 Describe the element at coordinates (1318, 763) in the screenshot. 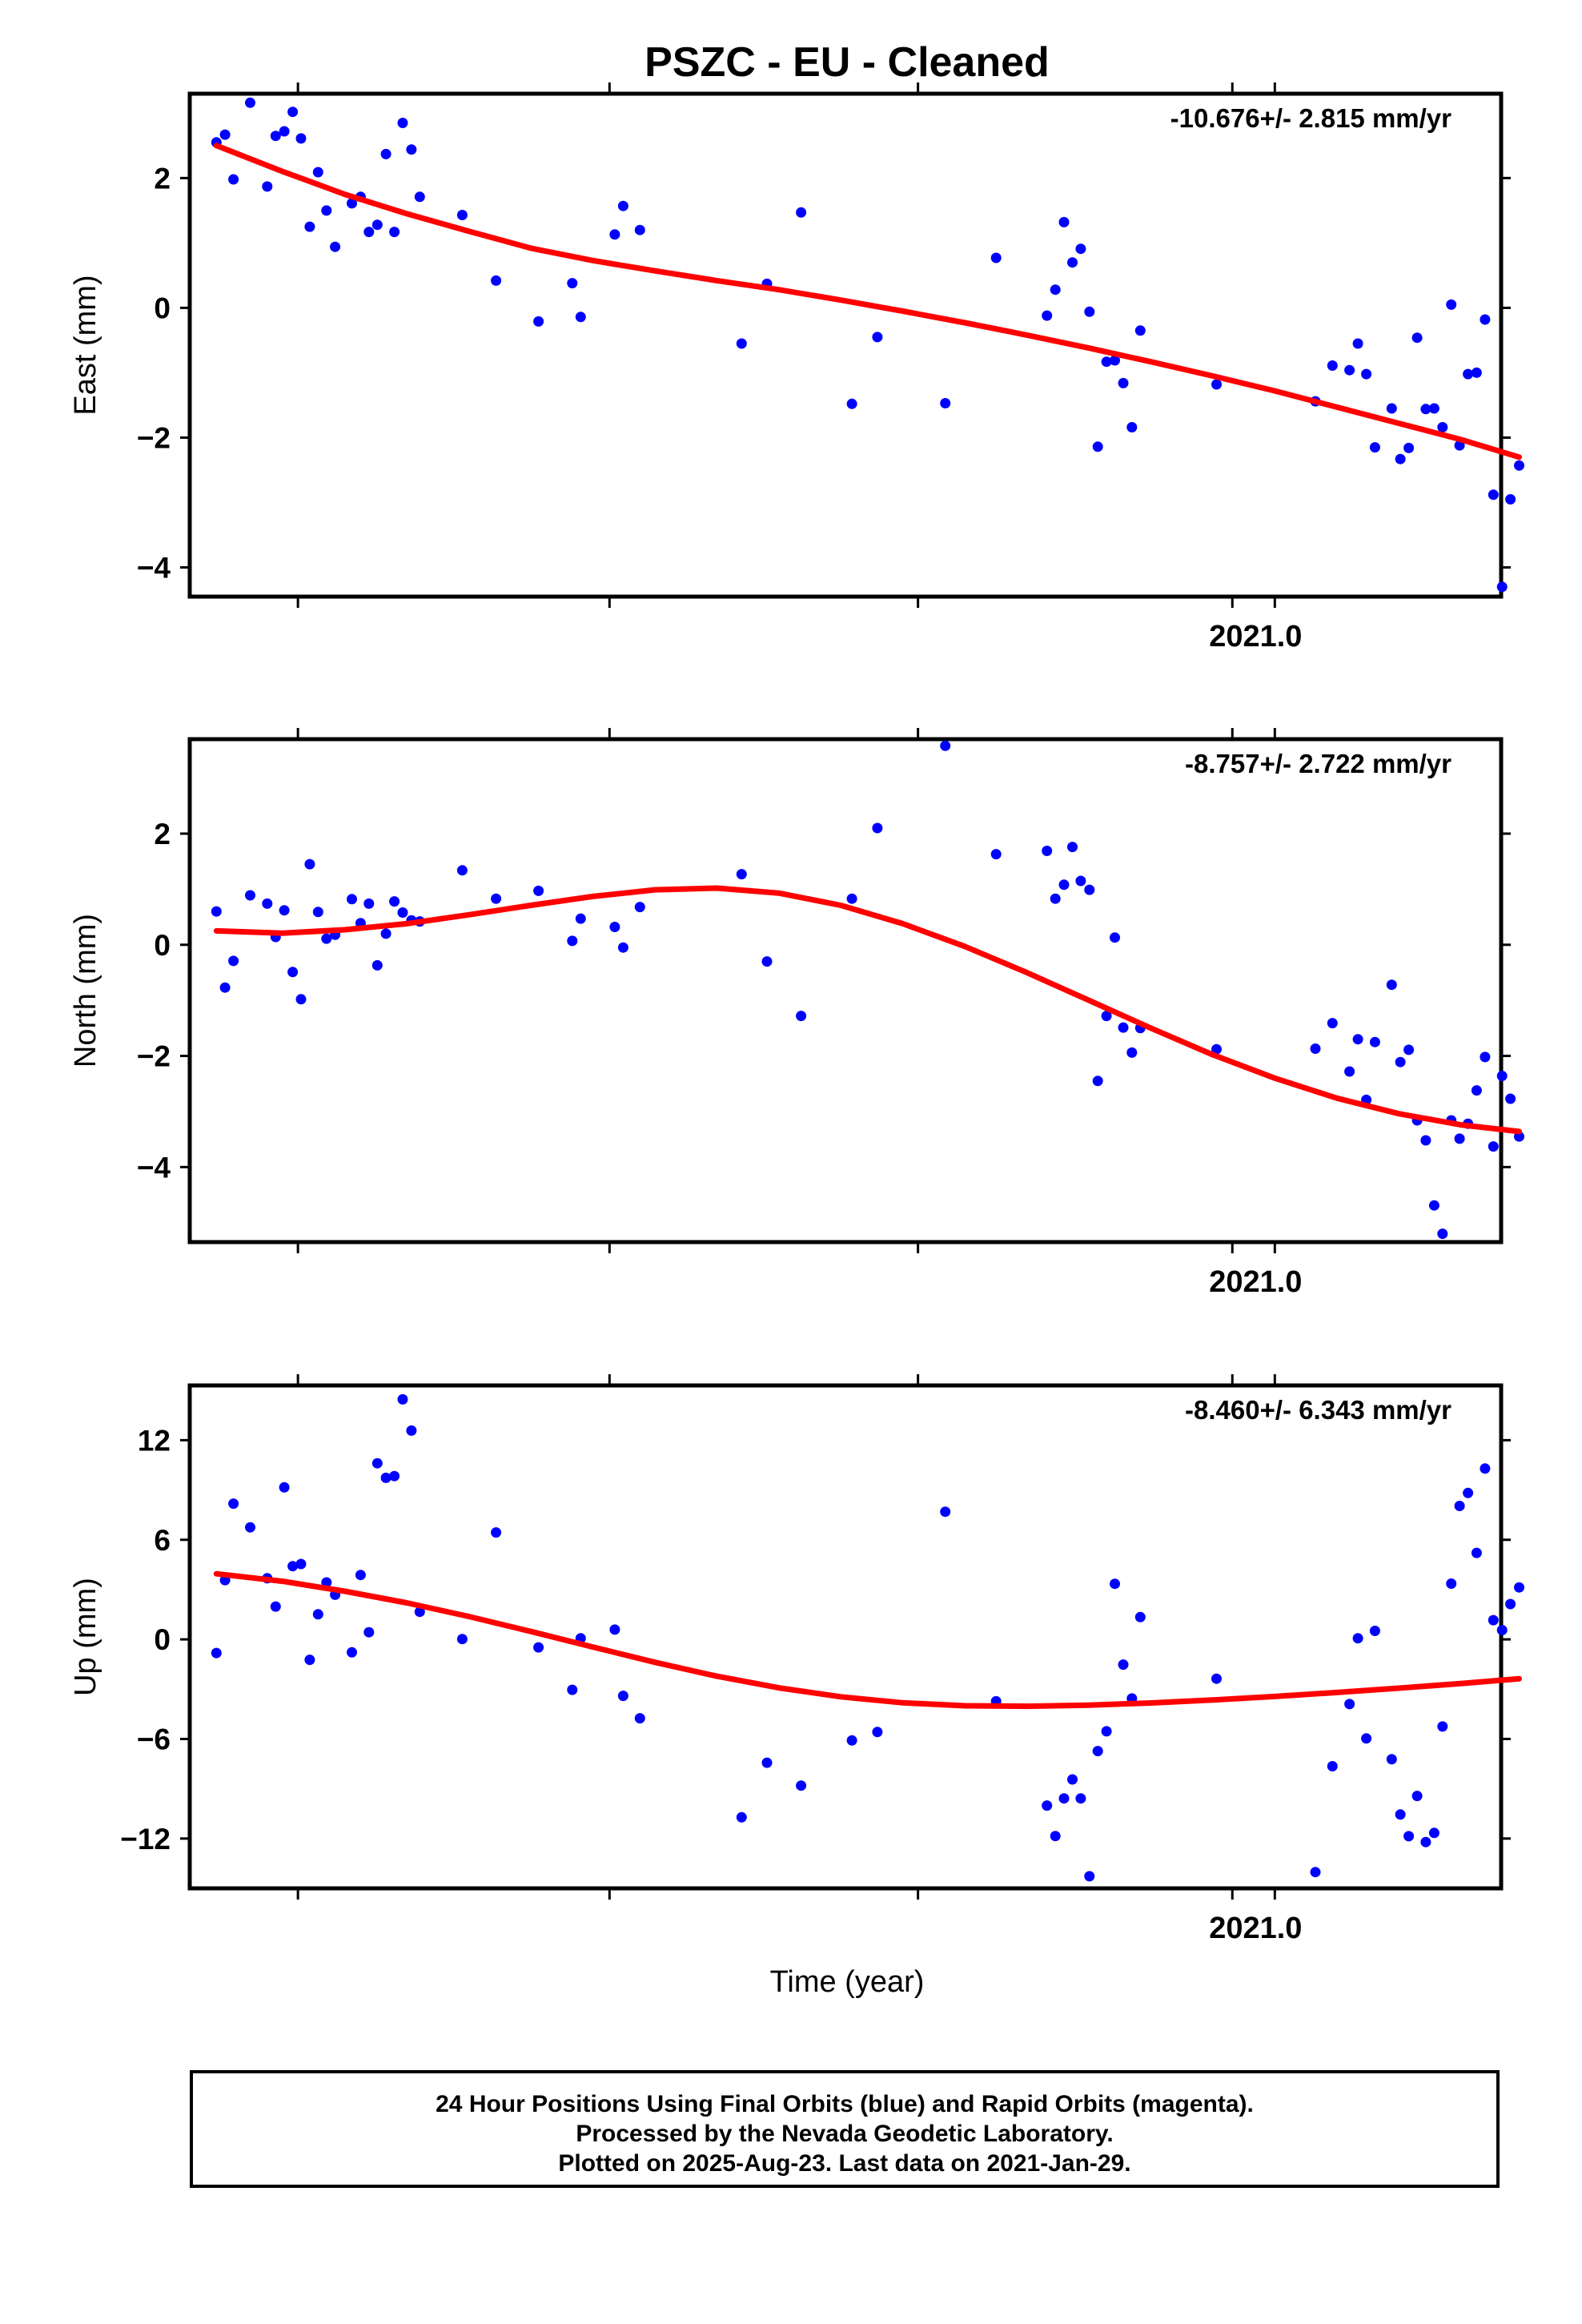

I see `rate-label-north: -8.757+/- 2.722 mm/yr` at that location.